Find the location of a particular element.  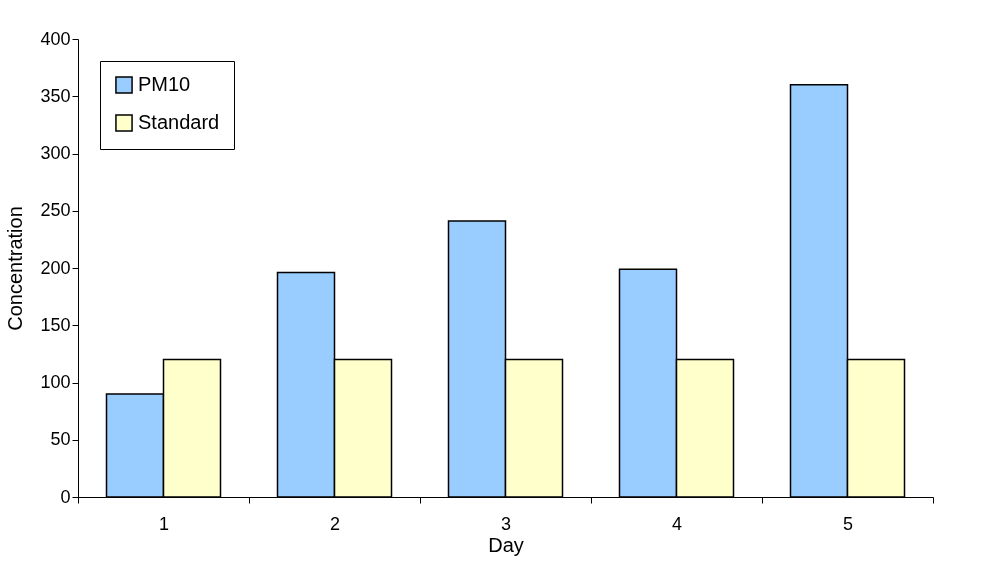

x-axis-title: Day is located at coordinates (506, 544).